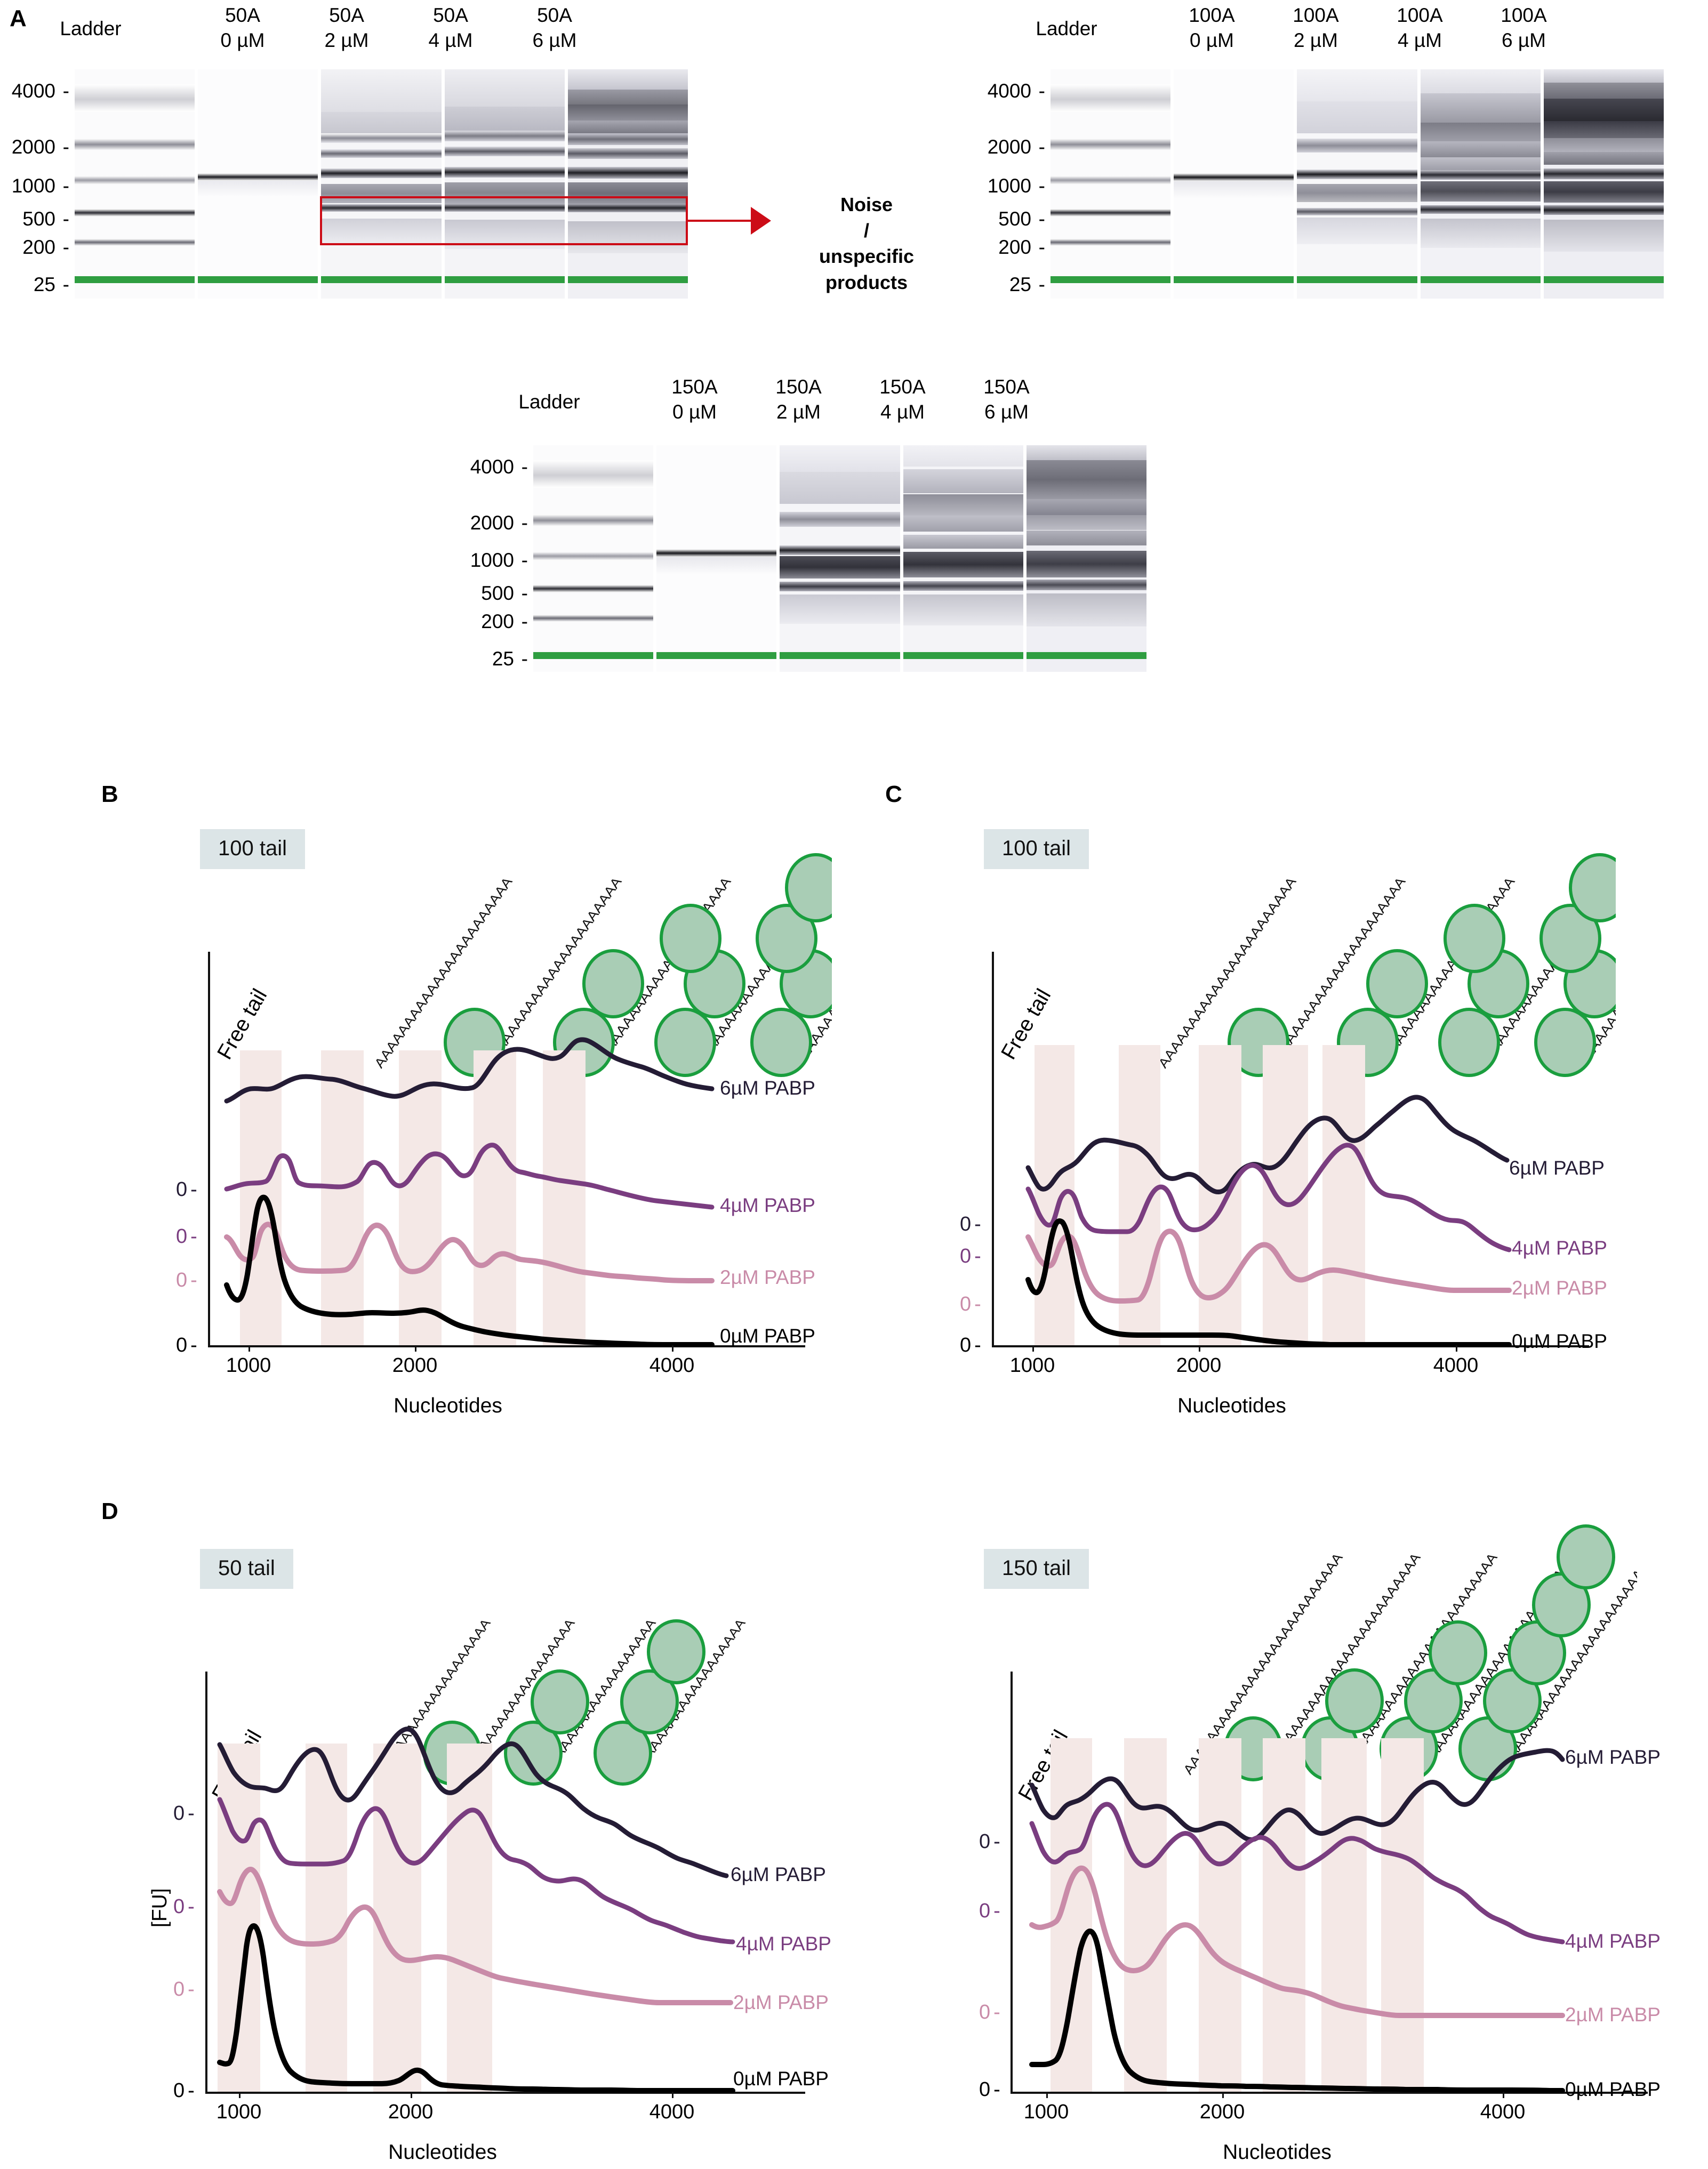 The height and width of the screenshot is (2169, 1708). Describe the element at coordinates (1212, 40) in the screenshot. I see `gel-100a-header-0-conc: 0 µM` at that location.